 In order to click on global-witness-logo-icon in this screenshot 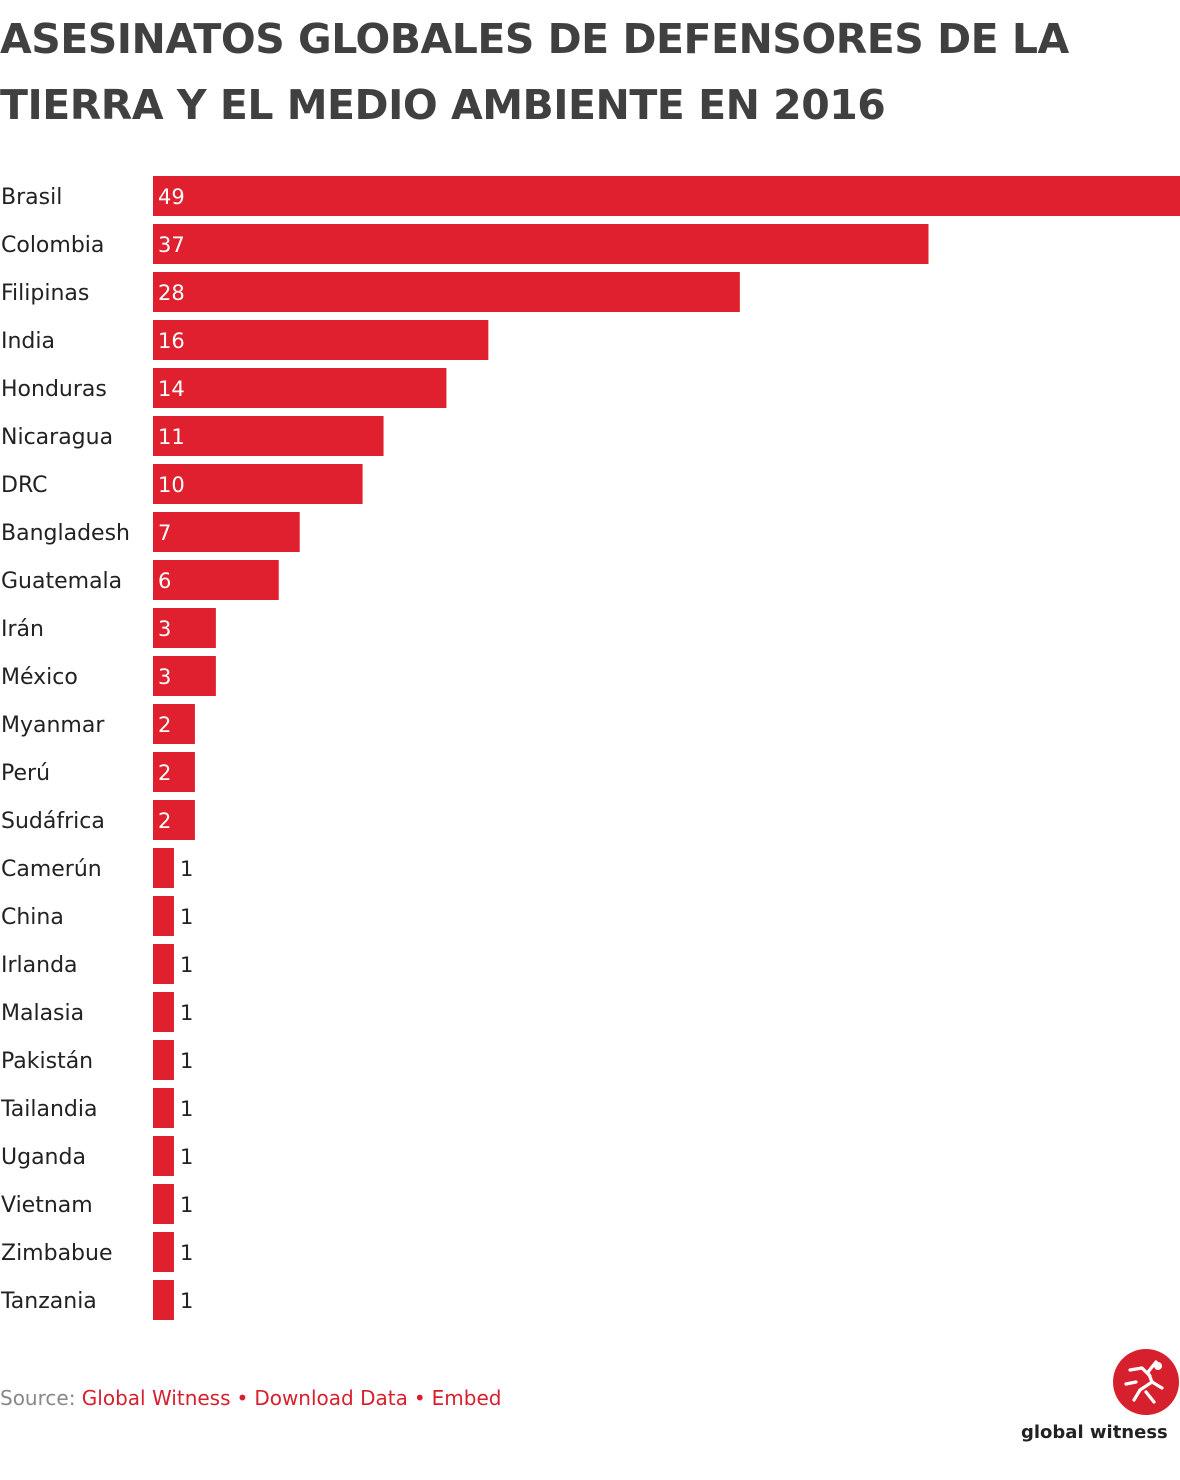, I will do `click(1146, 1382)`.